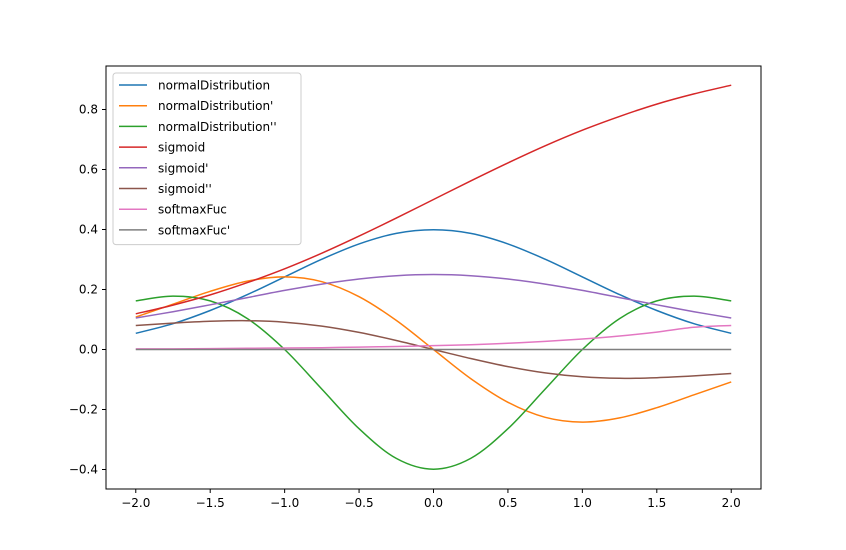  What do you see at coordinates (731, 503) in the screenshot?
I see `x-tick-label: 2.0` at bounding box center [731, 503].